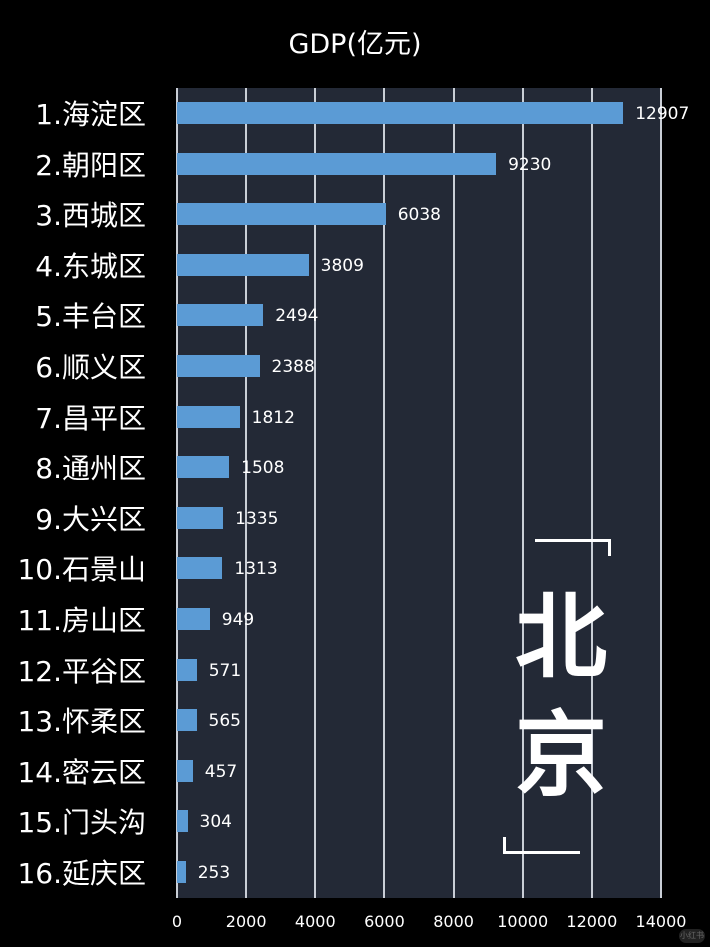 The width and height of the screenshot is (710, 947). What do you see at coordinates (246, 921) in the screenshot?
I see `x-tick-label: 2000` at bounding box center [246, 921].